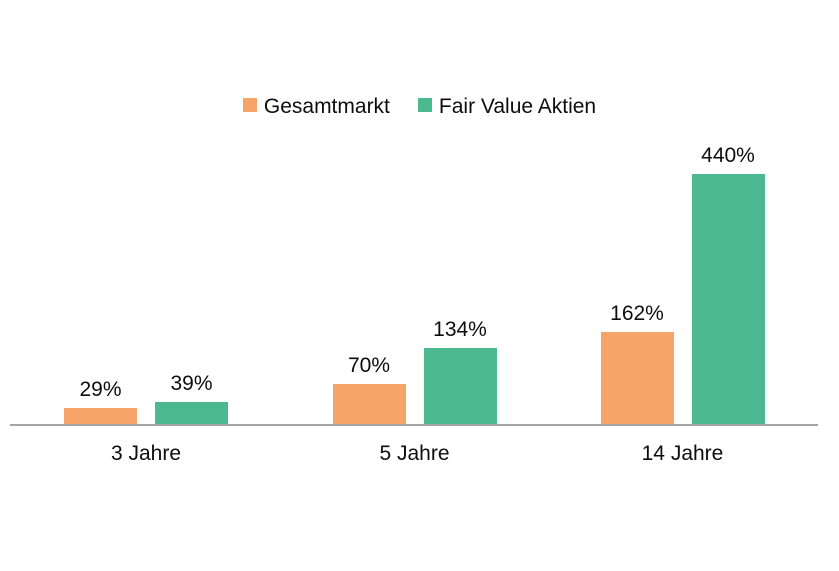 The image size is (839, 571). I want to click on bar-cell: 134%, so click(460, 370).